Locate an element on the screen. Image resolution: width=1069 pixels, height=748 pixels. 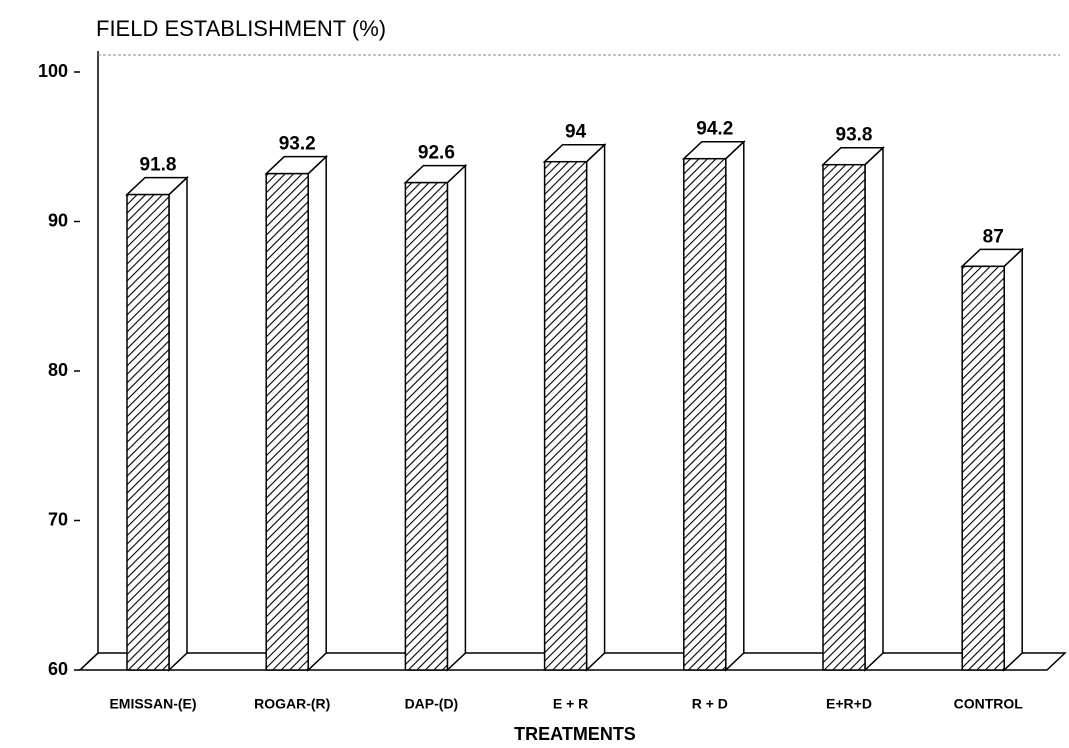
y-tick-label: 90 is located at coordinates (58, 220).